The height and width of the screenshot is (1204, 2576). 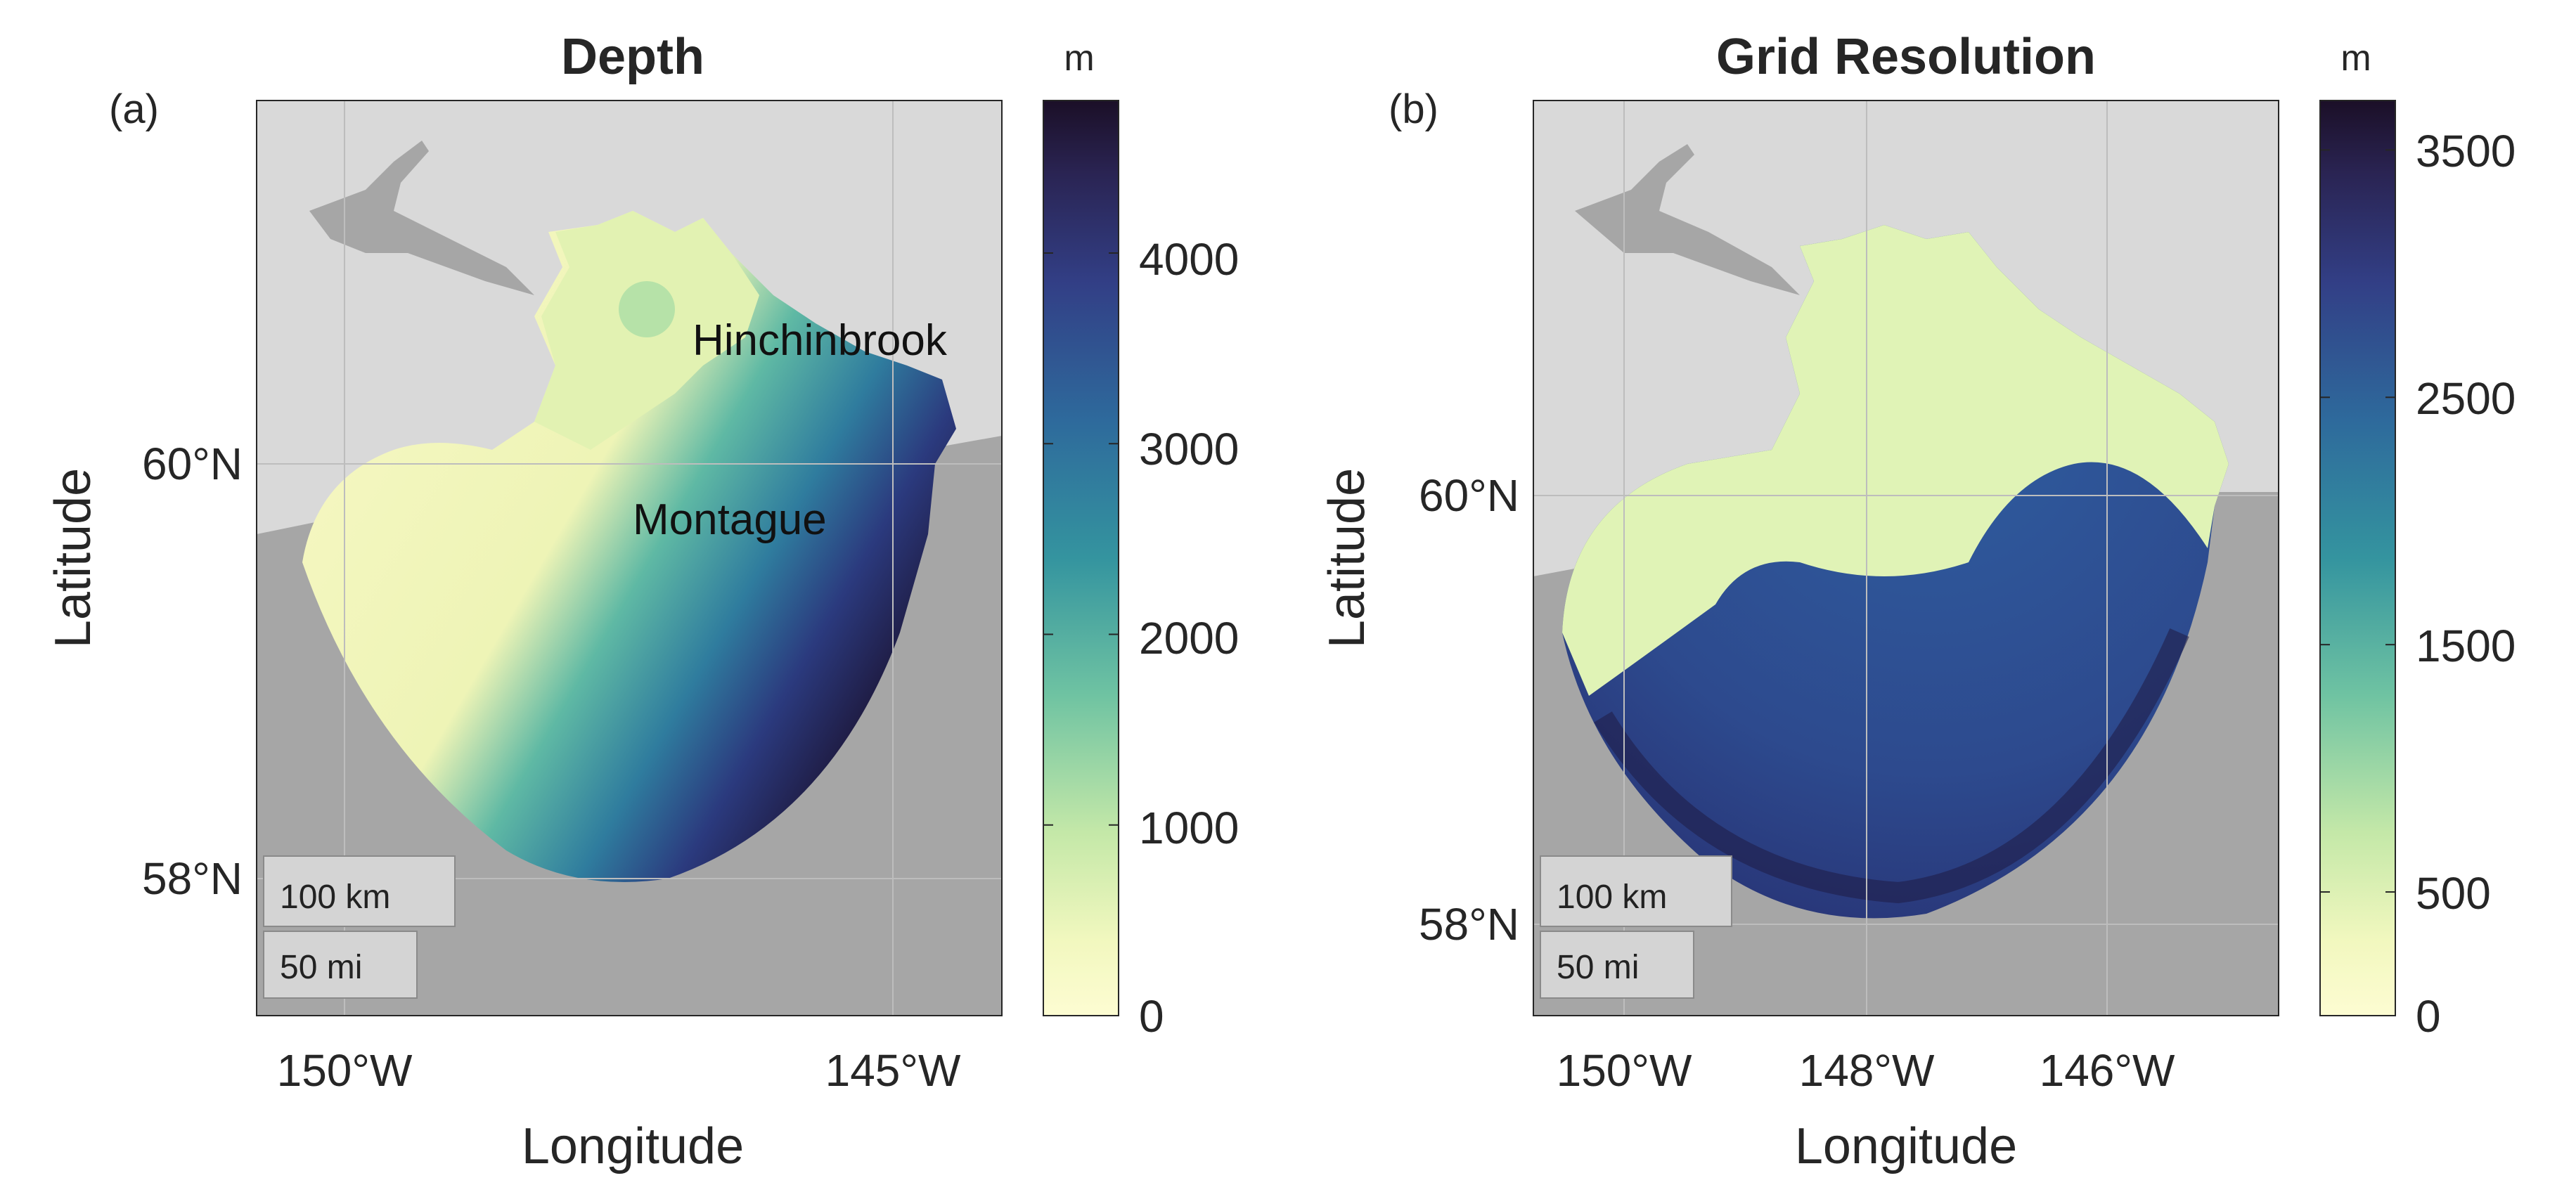 What do you see at coordinates (2417, 540) in the screenshot?
I see `panel-b-colorbar: m 3500 2500 1500 500 0` at bounding box center [2417, 540].